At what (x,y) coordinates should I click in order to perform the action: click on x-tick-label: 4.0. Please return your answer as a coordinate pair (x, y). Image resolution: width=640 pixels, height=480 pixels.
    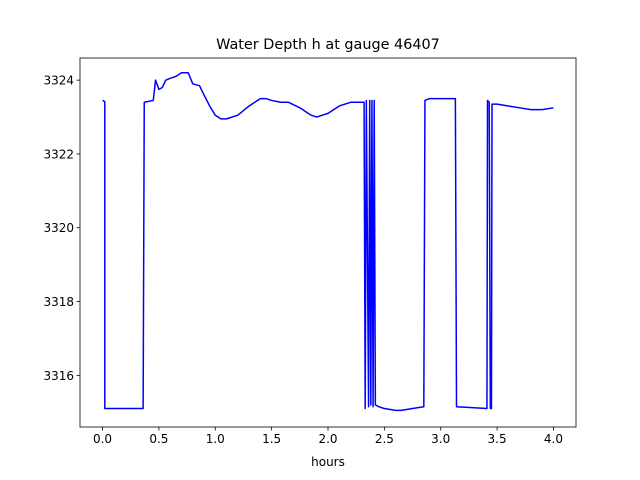
    Looking at the image, I should click on (553, 439).